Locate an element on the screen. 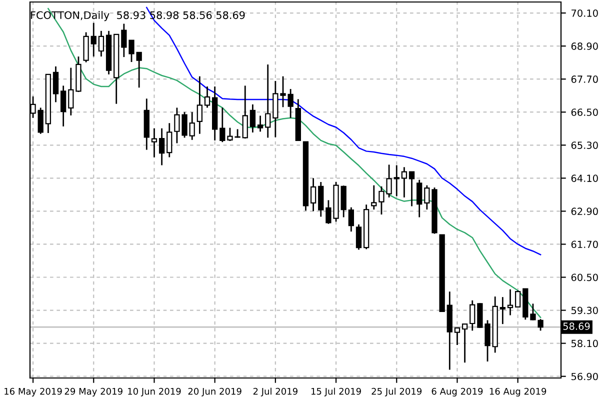 The height and width of the screenshot is (400, 600). x-tick-label: 20 Jun 2019 is located at coordinates (215, 392).